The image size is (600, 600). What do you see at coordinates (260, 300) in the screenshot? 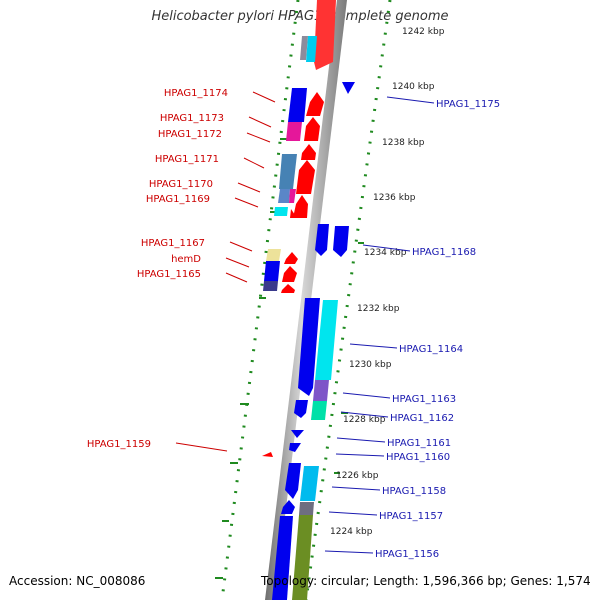
I see `gc-skew-track-left` at bounding box center [260, 300].